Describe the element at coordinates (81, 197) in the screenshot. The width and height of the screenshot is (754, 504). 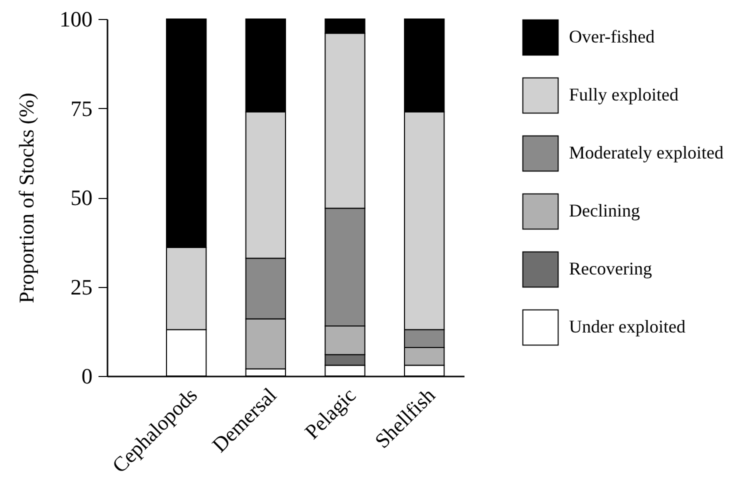
I see `y-tick-label: 50` at that location.